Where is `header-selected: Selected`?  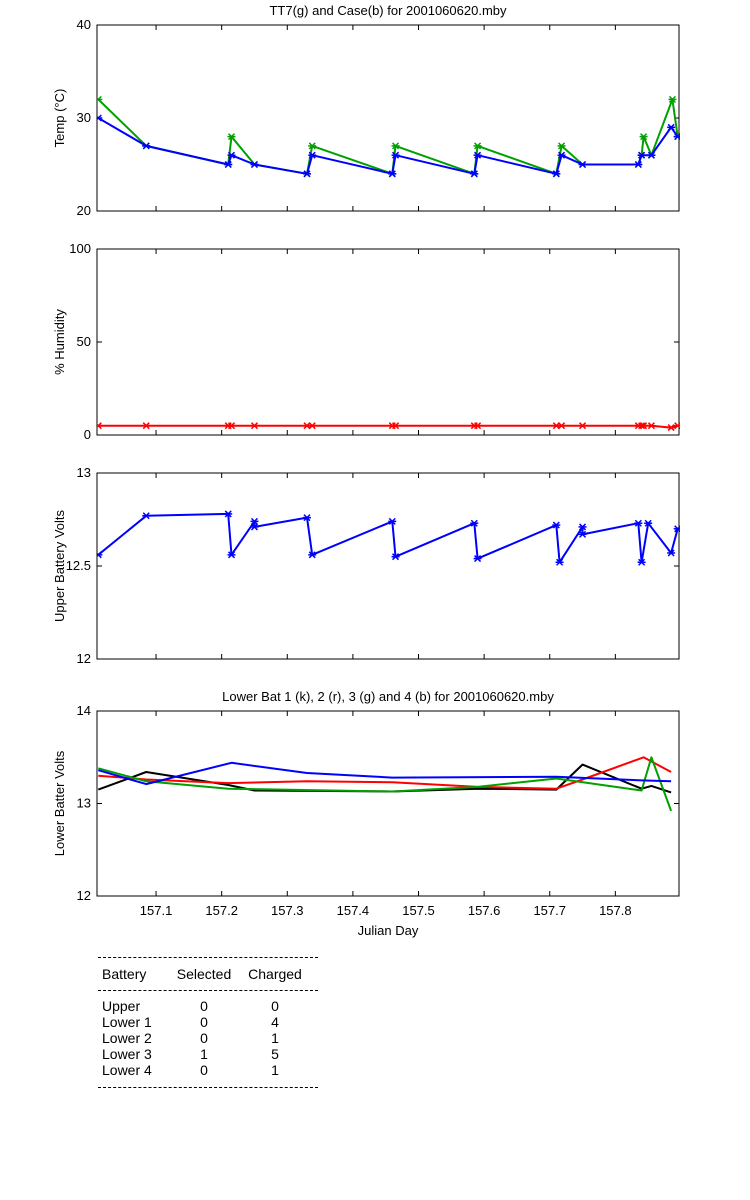
header-selected: Selected is located at coordinates (204, 974).